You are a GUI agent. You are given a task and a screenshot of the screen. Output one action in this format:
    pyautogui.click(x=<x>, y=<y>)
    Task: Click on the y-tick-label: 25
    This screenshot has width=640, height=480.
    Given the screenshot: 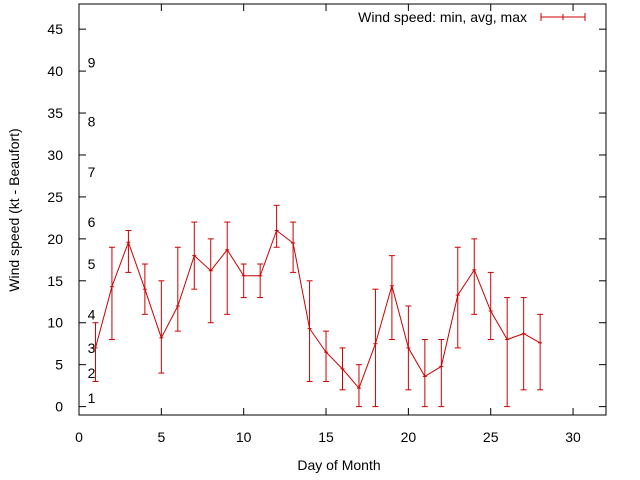 What is the action you would take?
    pyautogui.click(x=55, y=197)
    